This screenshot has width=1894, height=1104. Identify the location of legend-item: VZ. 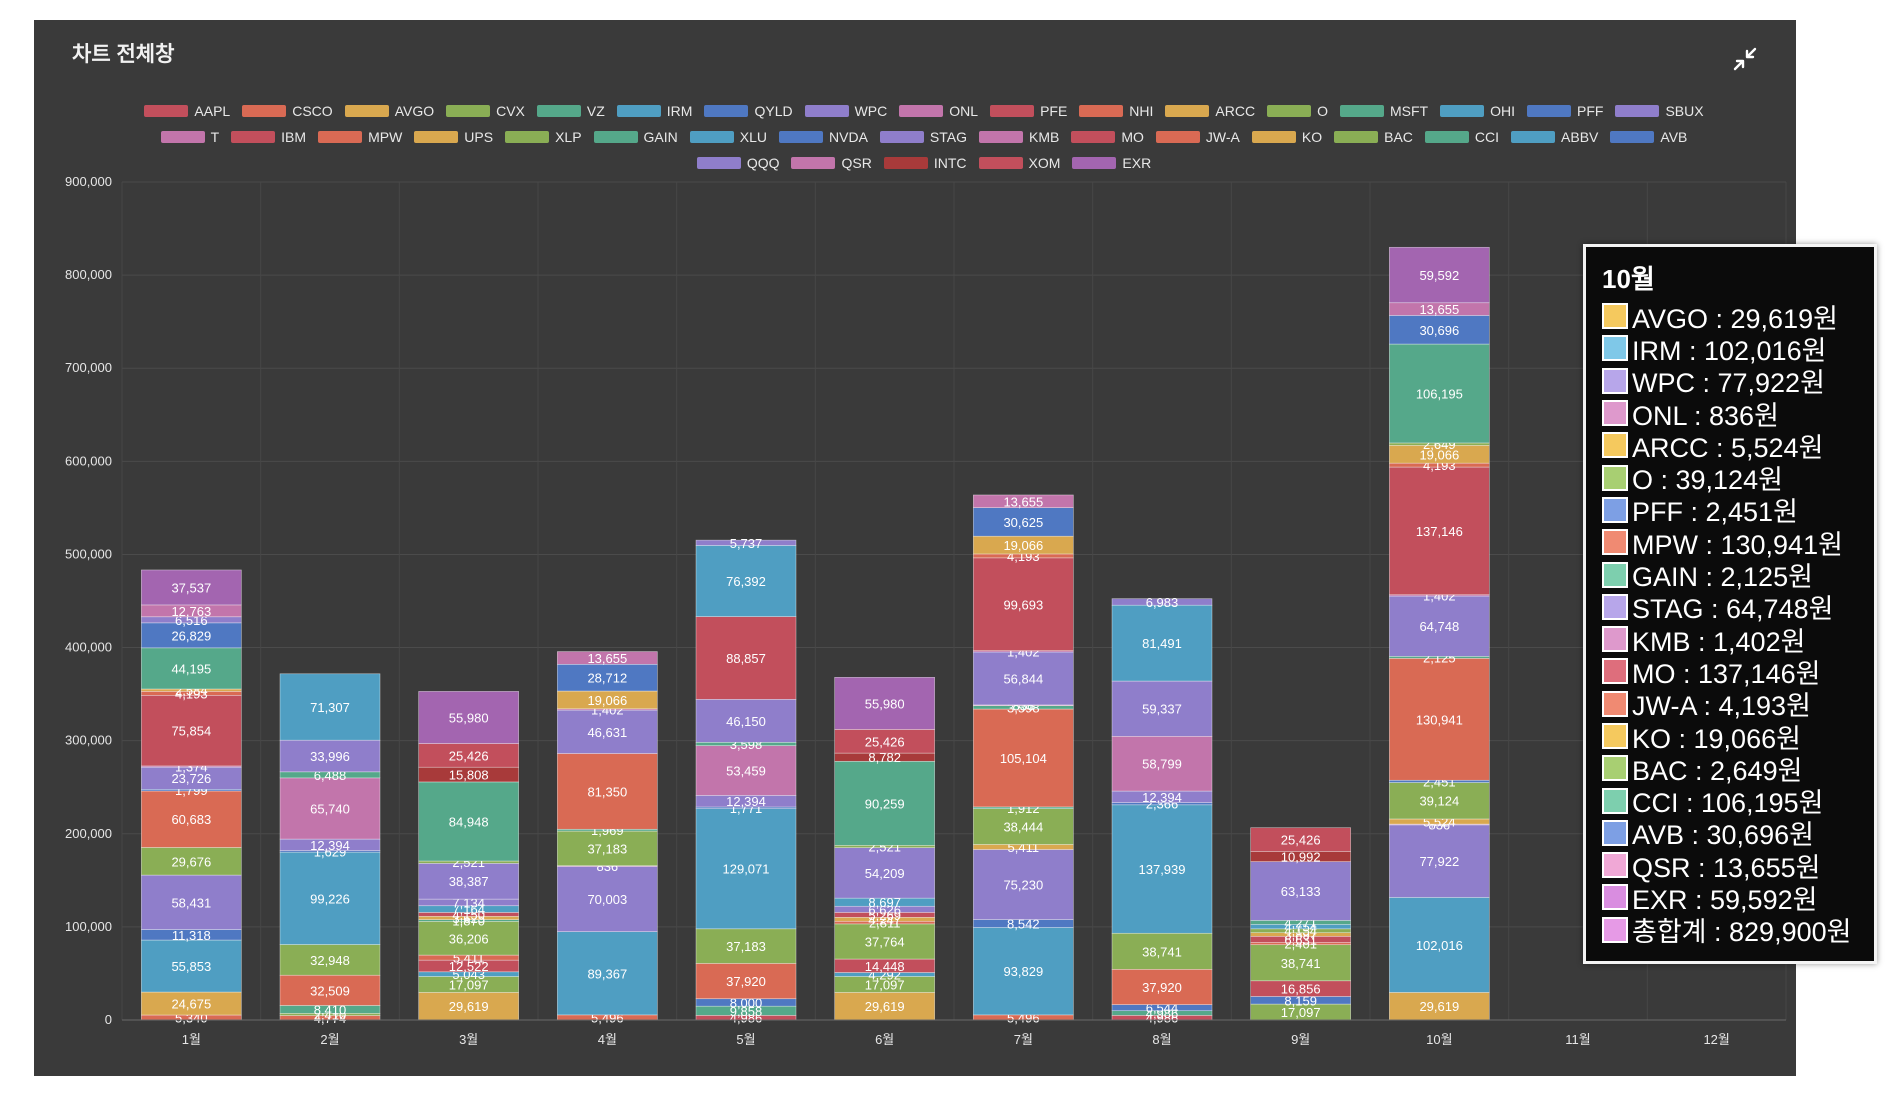
(570, 111).